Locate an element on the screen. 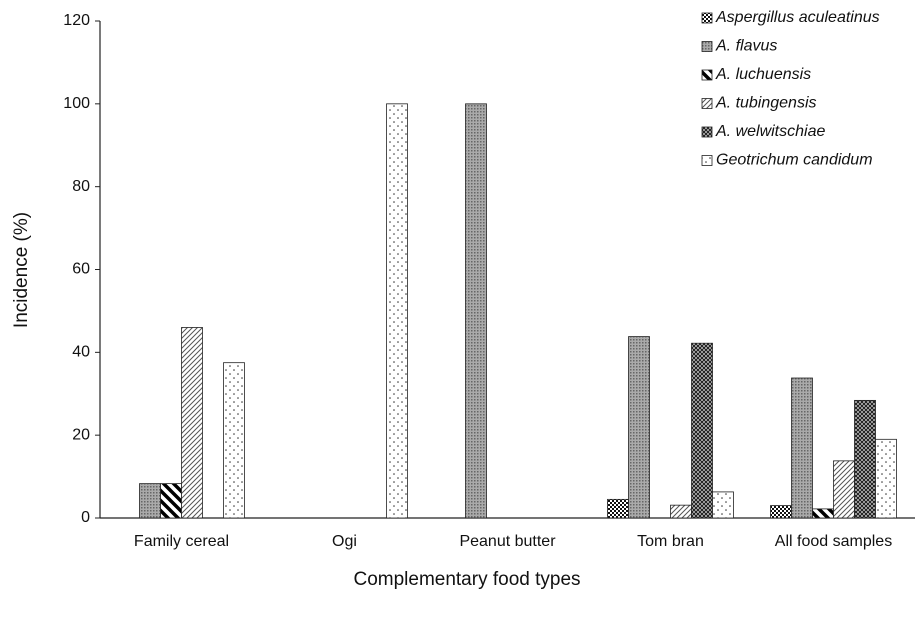 Image resolution: width=922 pixels, height=620 pixels. y-axis-label: Incidence (%) is located at coordinates (21, 270).